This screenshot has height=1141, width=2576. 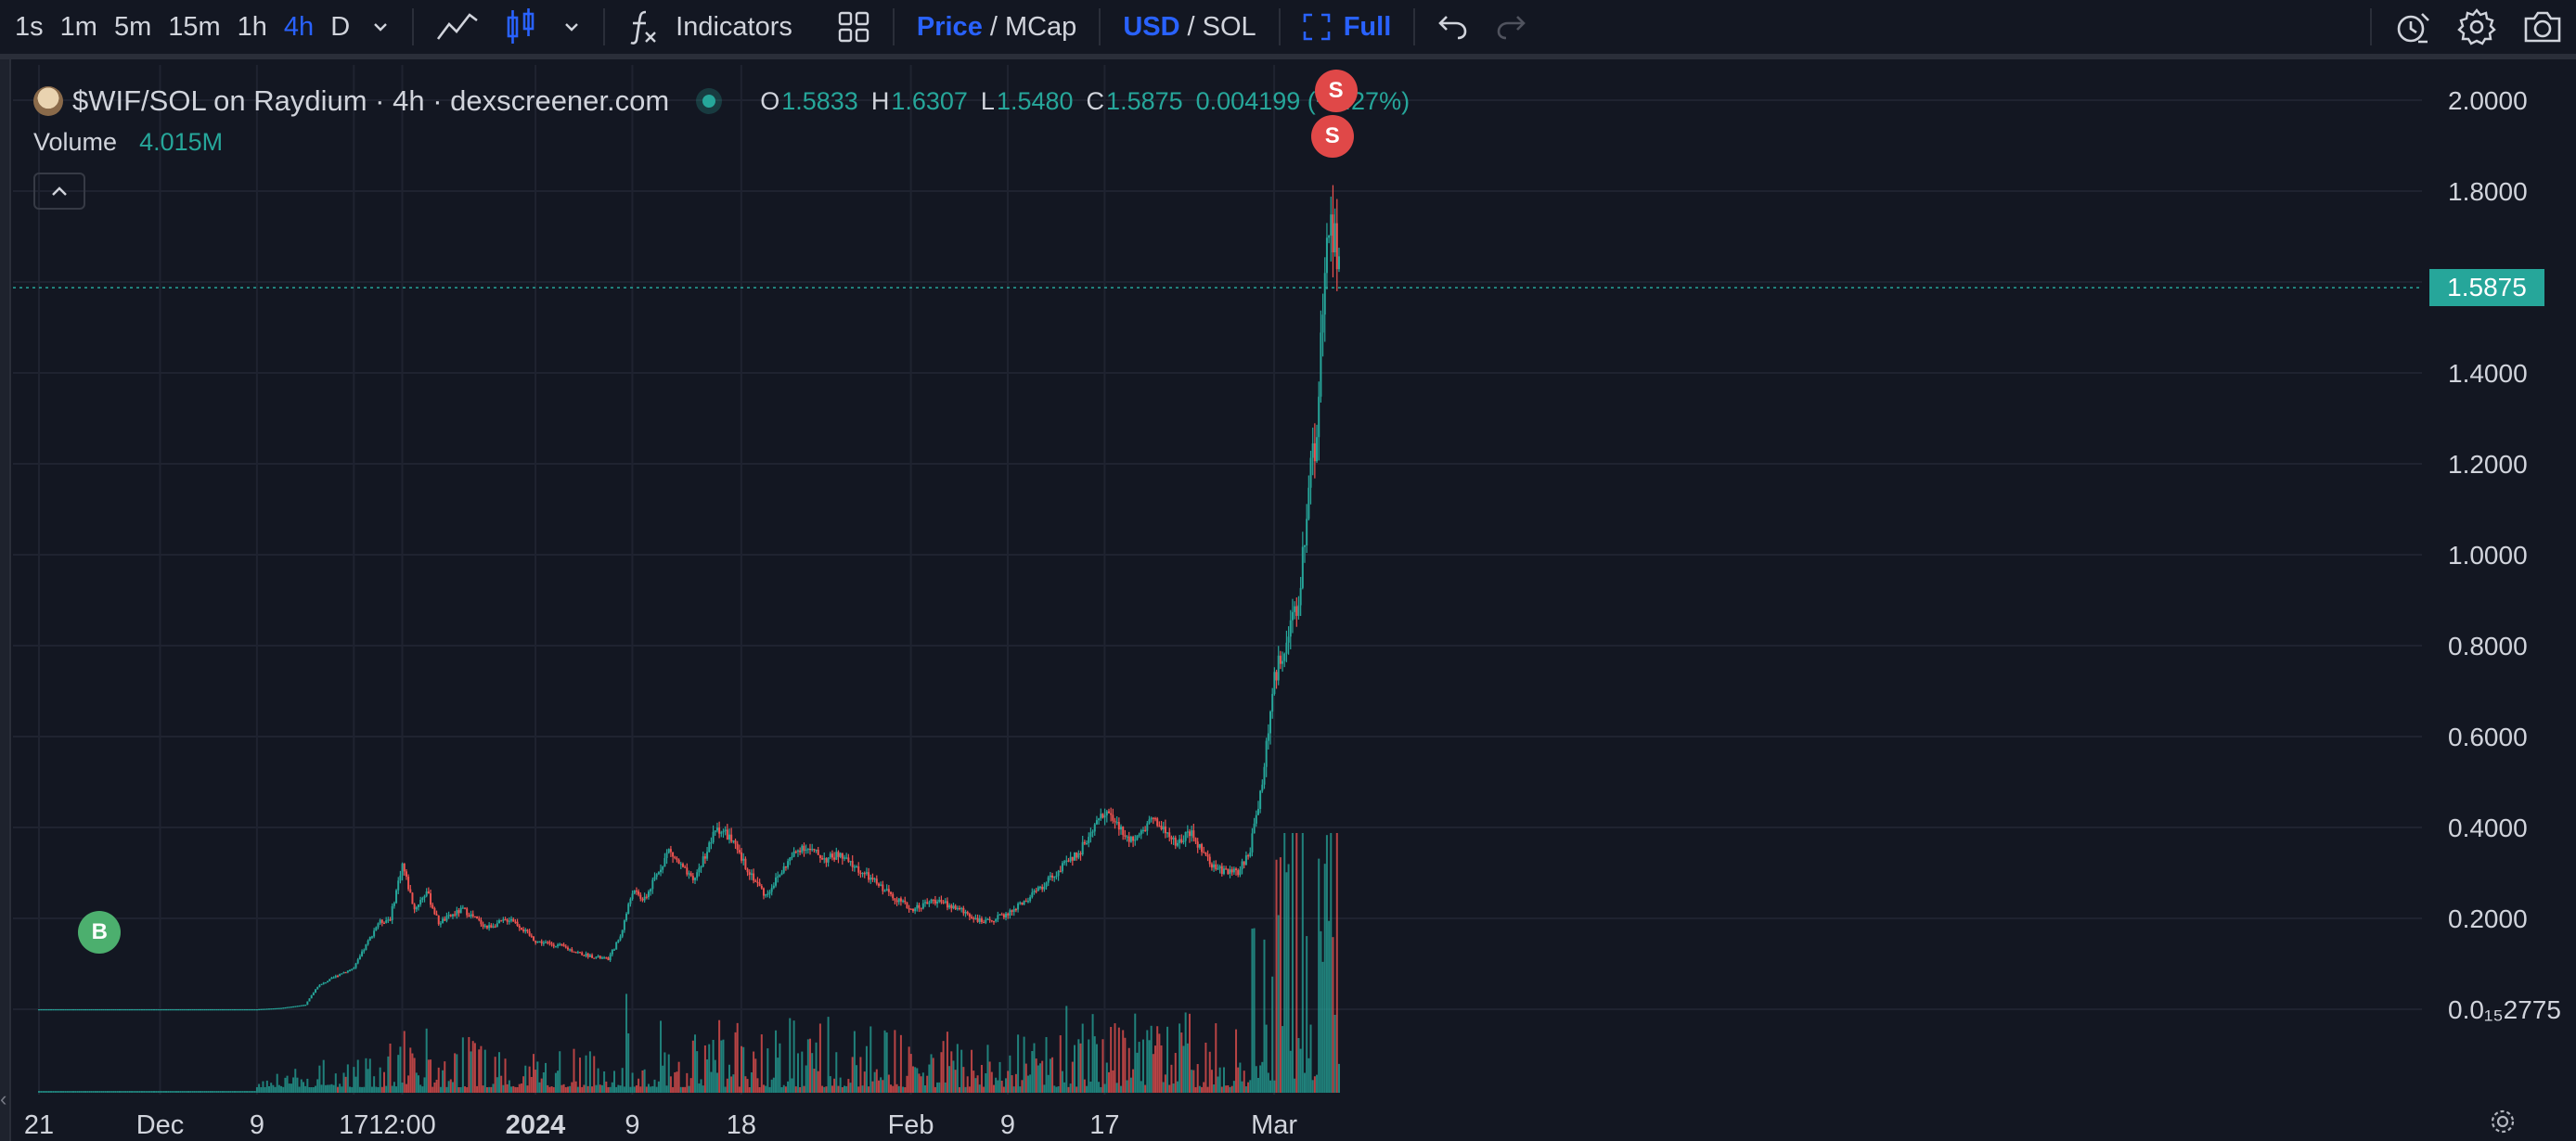 What do you see at coordinates (194, 26) in the screenshot?
I see `timeframe-15m: 15m` at bounding box center [194, 26].